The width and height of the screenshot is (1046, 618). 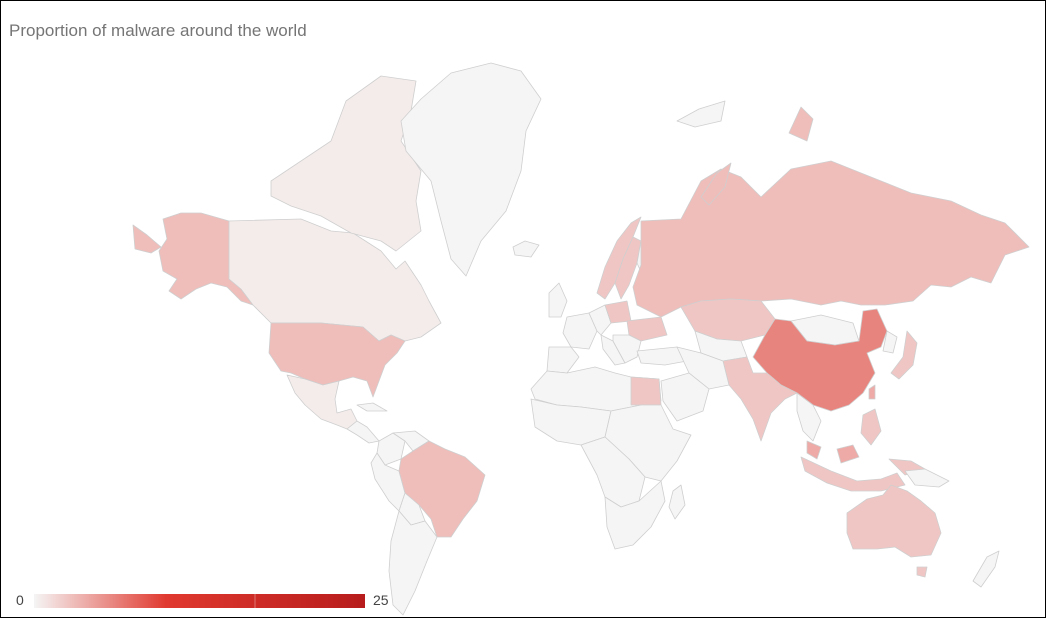 What do you see at coordinates (890, 342) in the screenshot?
I see `region-korea` at bounding box center [890, 342].